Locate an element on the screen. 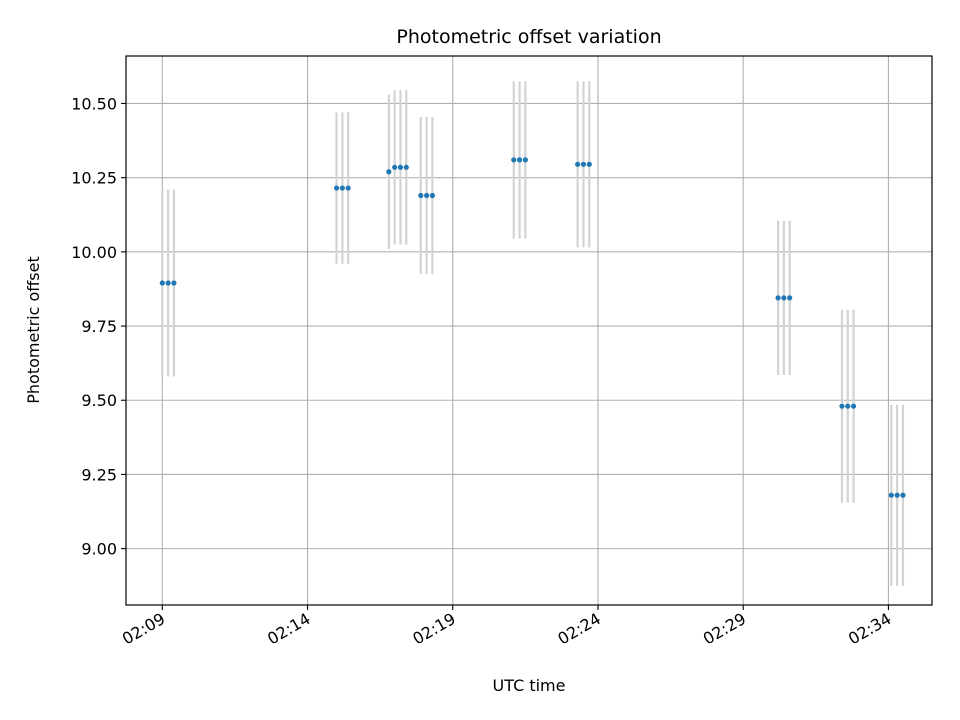  y-axis-ticks: 9.00 9.25 9.50 9.75 10.00 10.25 10.50 is located at coordinates (98, 326).